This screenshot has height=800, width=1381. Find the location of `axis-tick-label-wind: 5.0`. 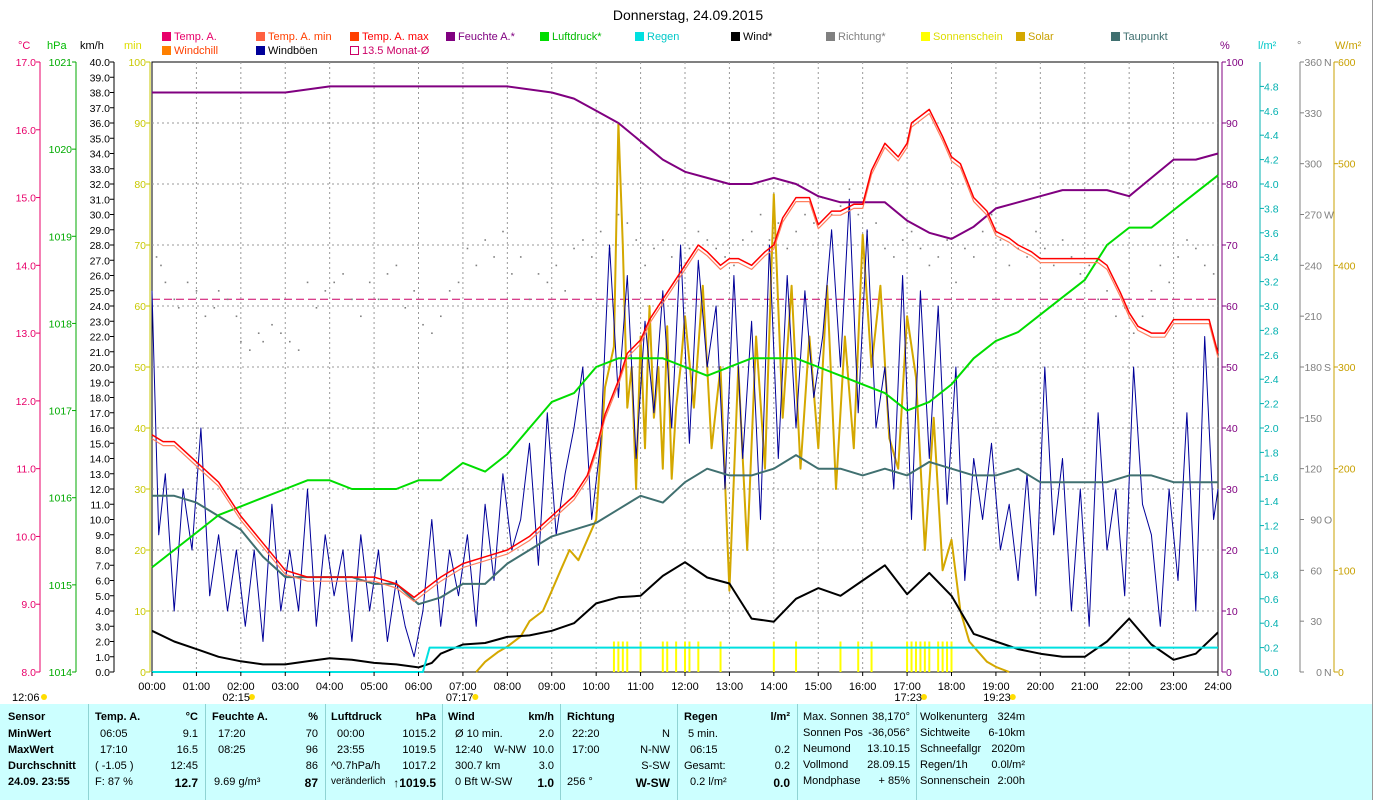

axis-tick-label-wind: 5.0 is located at coordinates (102, 597).